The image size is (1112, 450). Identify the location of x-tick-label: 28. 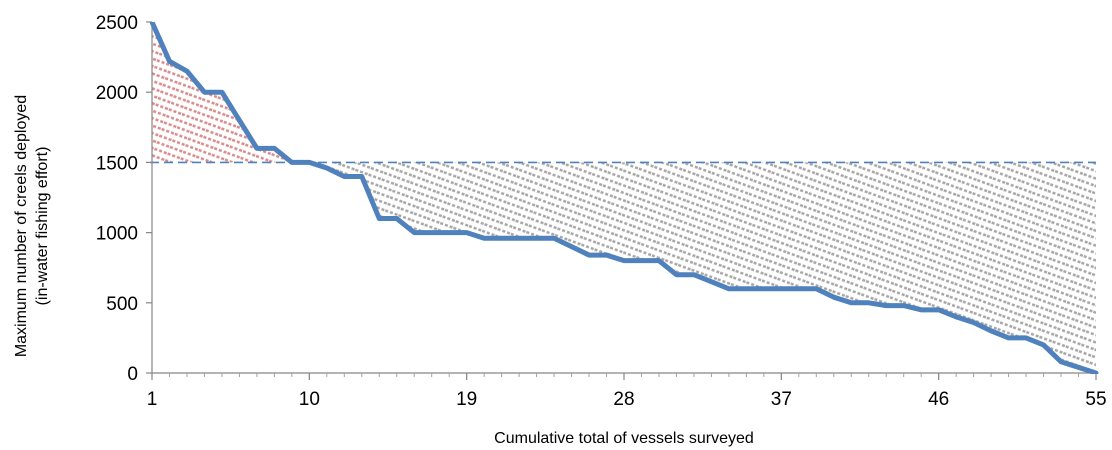
(623, 399).